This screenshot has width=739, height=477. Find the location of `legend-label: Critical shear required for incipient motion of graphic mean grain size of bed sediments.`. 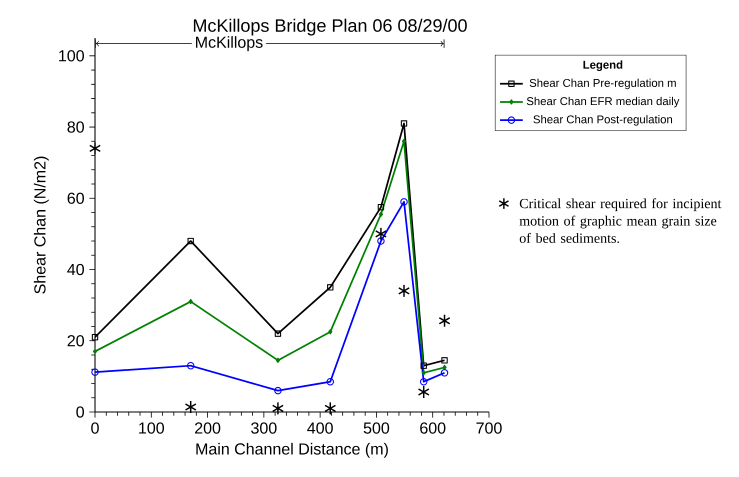

legend-label: Critical shear required for incipient motion of graphic mean grain size of bed sediments. is located at coordinates (621, 220).